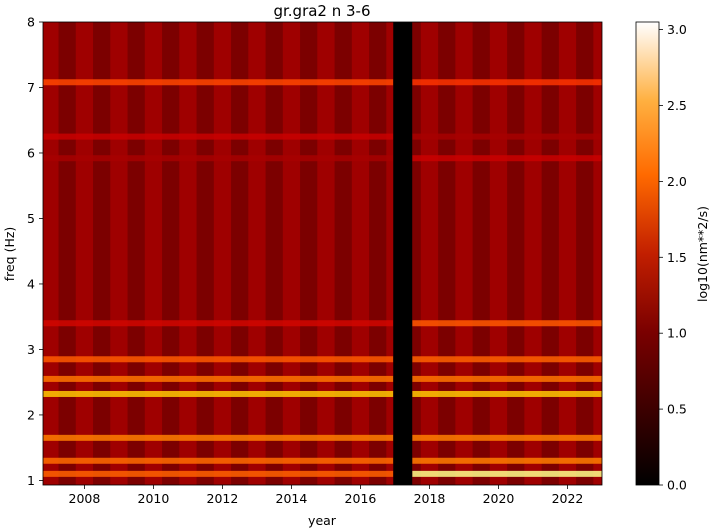 The height and width of the screenshot is (531, 713). Describe the element at coordinates (361, 498) in the screenshot. I see `x-tick-label: 2016` at that location.